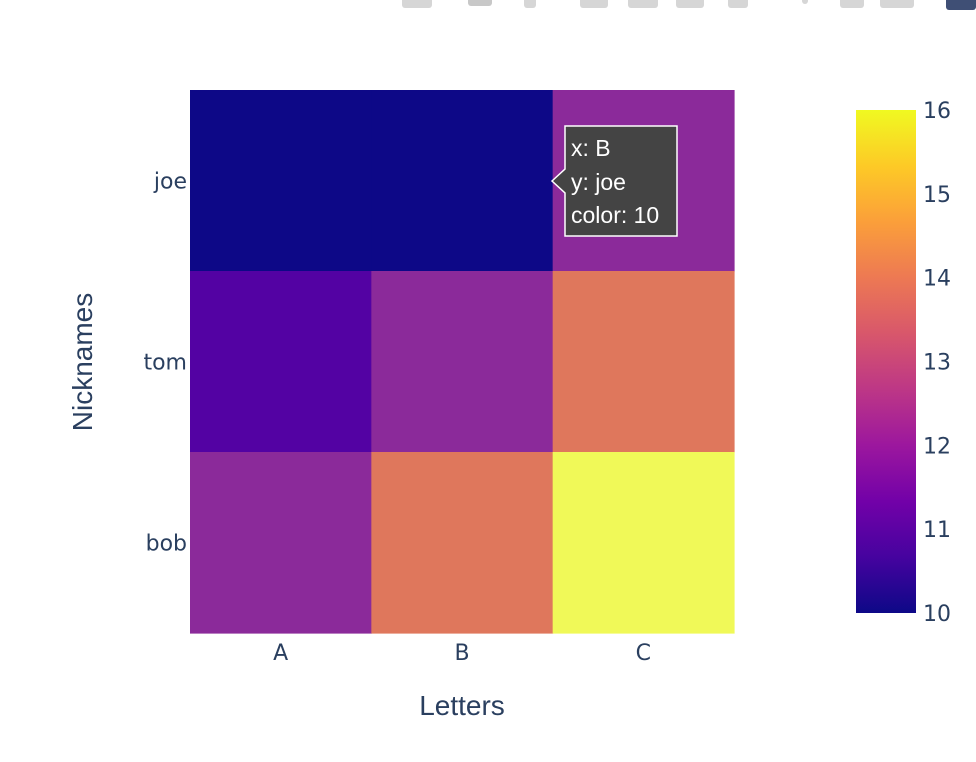 This screenshot has height=762, width=976. I want to click on x-axis-ticks: A B C, so click(462, 653).